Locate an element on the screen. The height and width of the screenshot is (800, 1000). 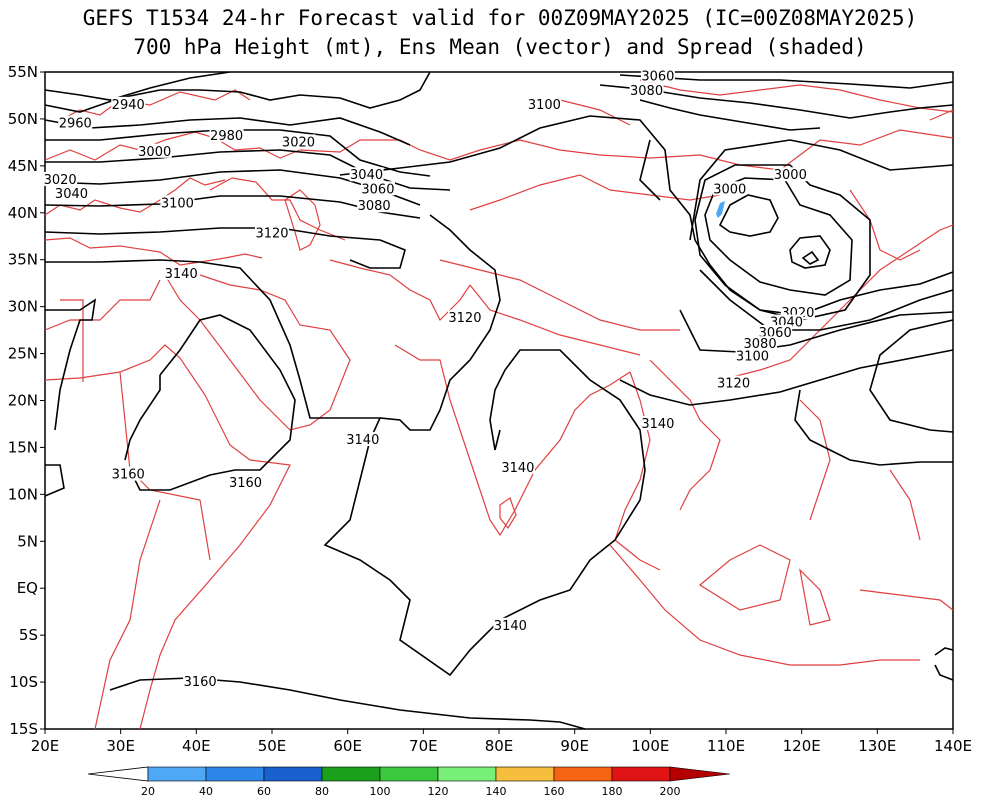
lat-label: 10N is located at coordinates (23, 494).